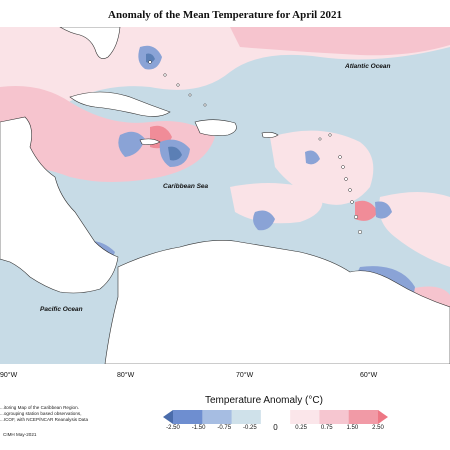  What do you see at coordinates (150, 141) in the screenshot?
I see `jamaica-island` at bounding box center [150, 141].